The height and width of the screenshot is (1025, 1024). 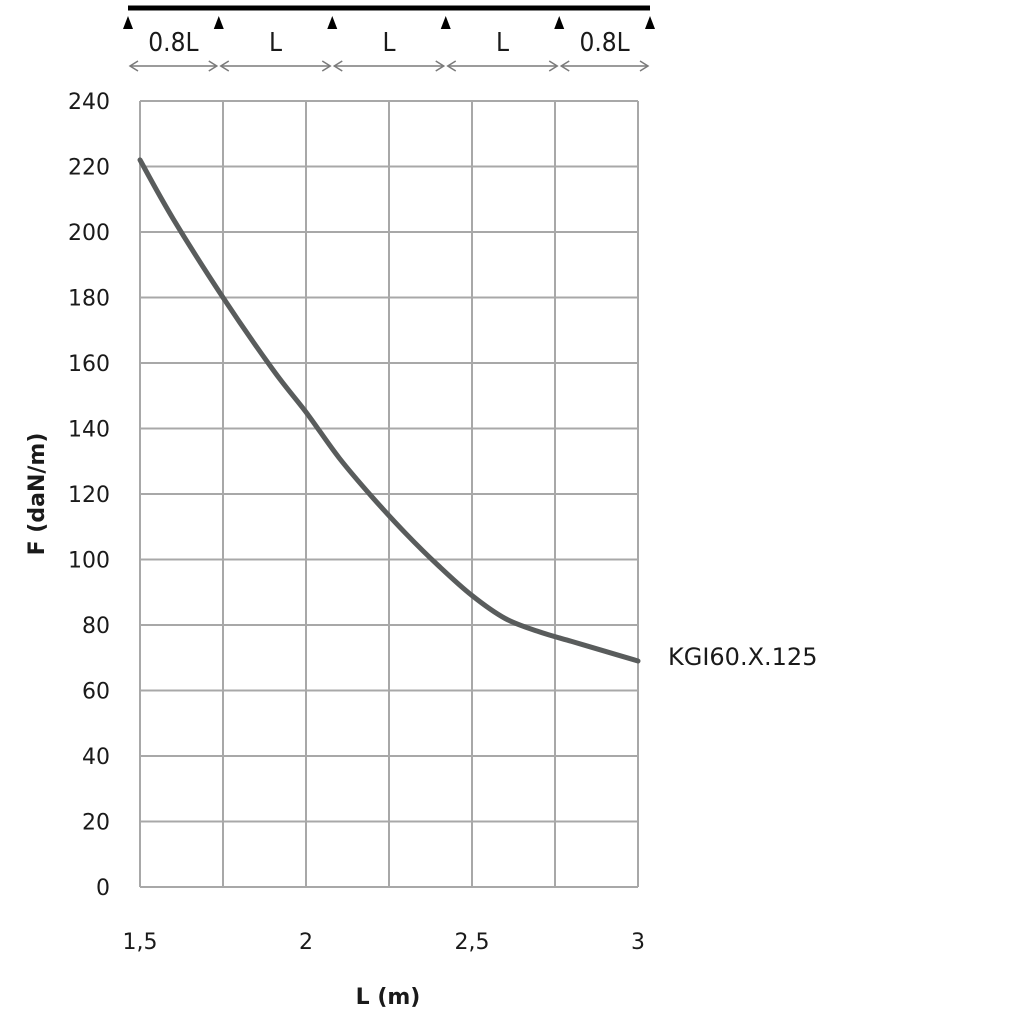 What do you see at coordinates (472, 942) in the screenshot?
I see `x-tick-label: 2,5` at bounding box center [472, 942].